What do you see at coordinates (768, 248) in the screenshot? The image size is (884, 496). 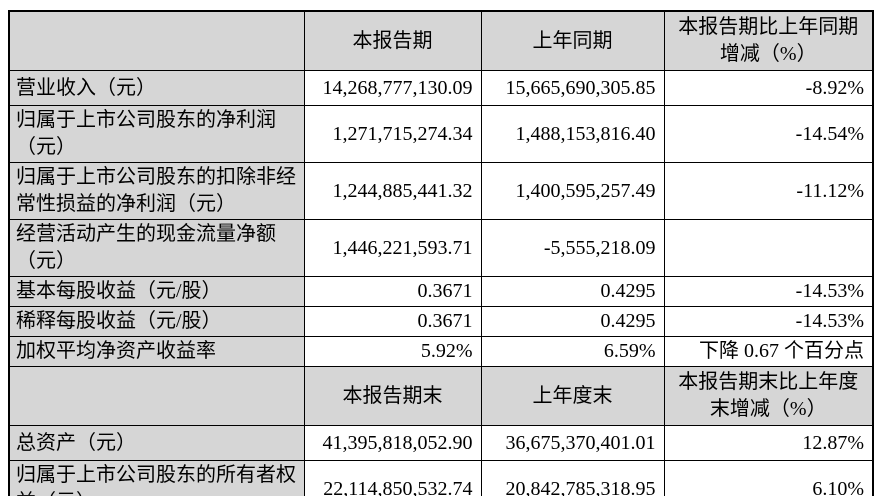 I see `change-cell` at bounding box center [768, 248].